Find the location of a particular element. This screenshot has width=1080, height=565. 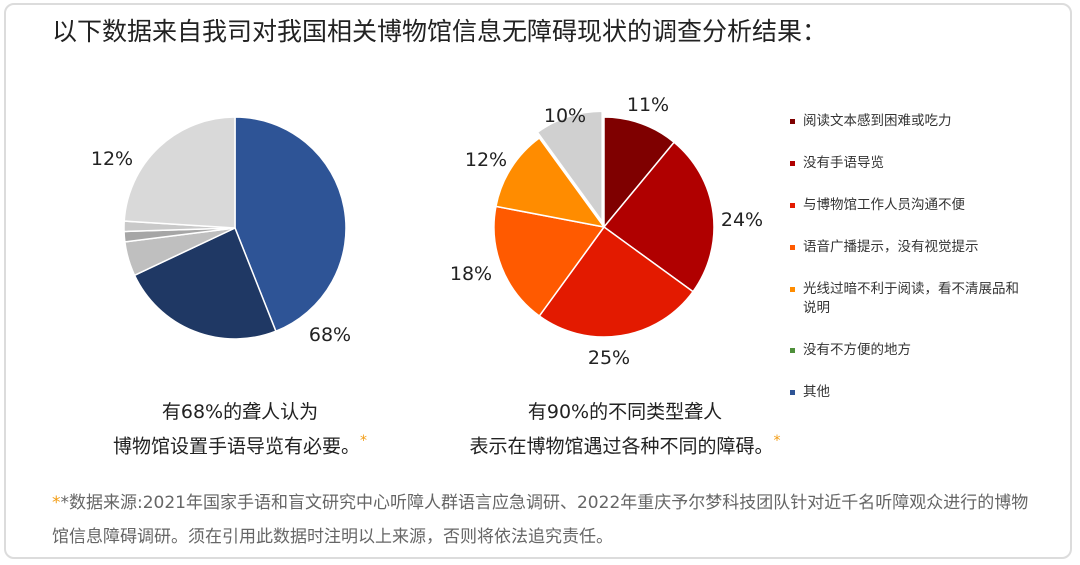

pie-data-label: 18% is located at coordinates (471, 274).